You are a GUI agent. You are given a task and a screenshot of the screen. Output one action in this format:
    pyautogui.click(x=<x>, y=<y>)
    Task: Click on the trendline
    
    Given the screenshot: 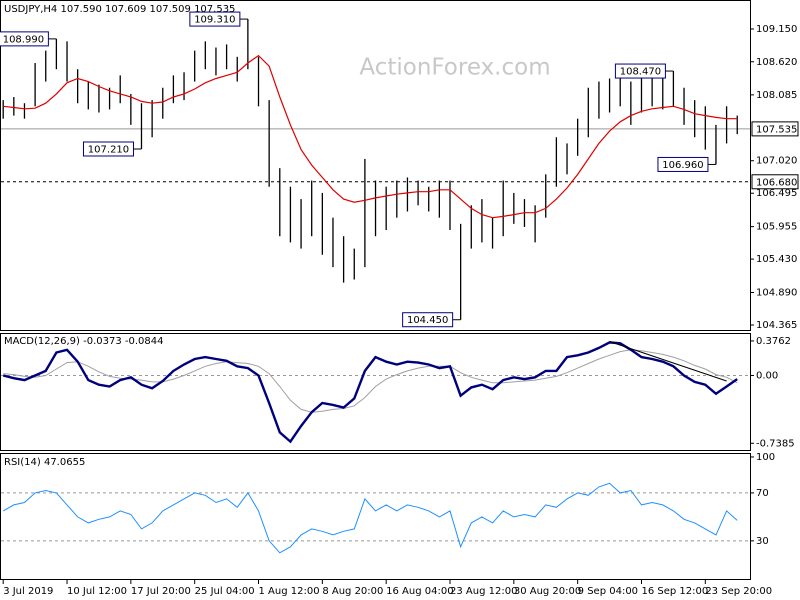 What is the action you would take?
    pyautogui.click(x=668, y=361)
    